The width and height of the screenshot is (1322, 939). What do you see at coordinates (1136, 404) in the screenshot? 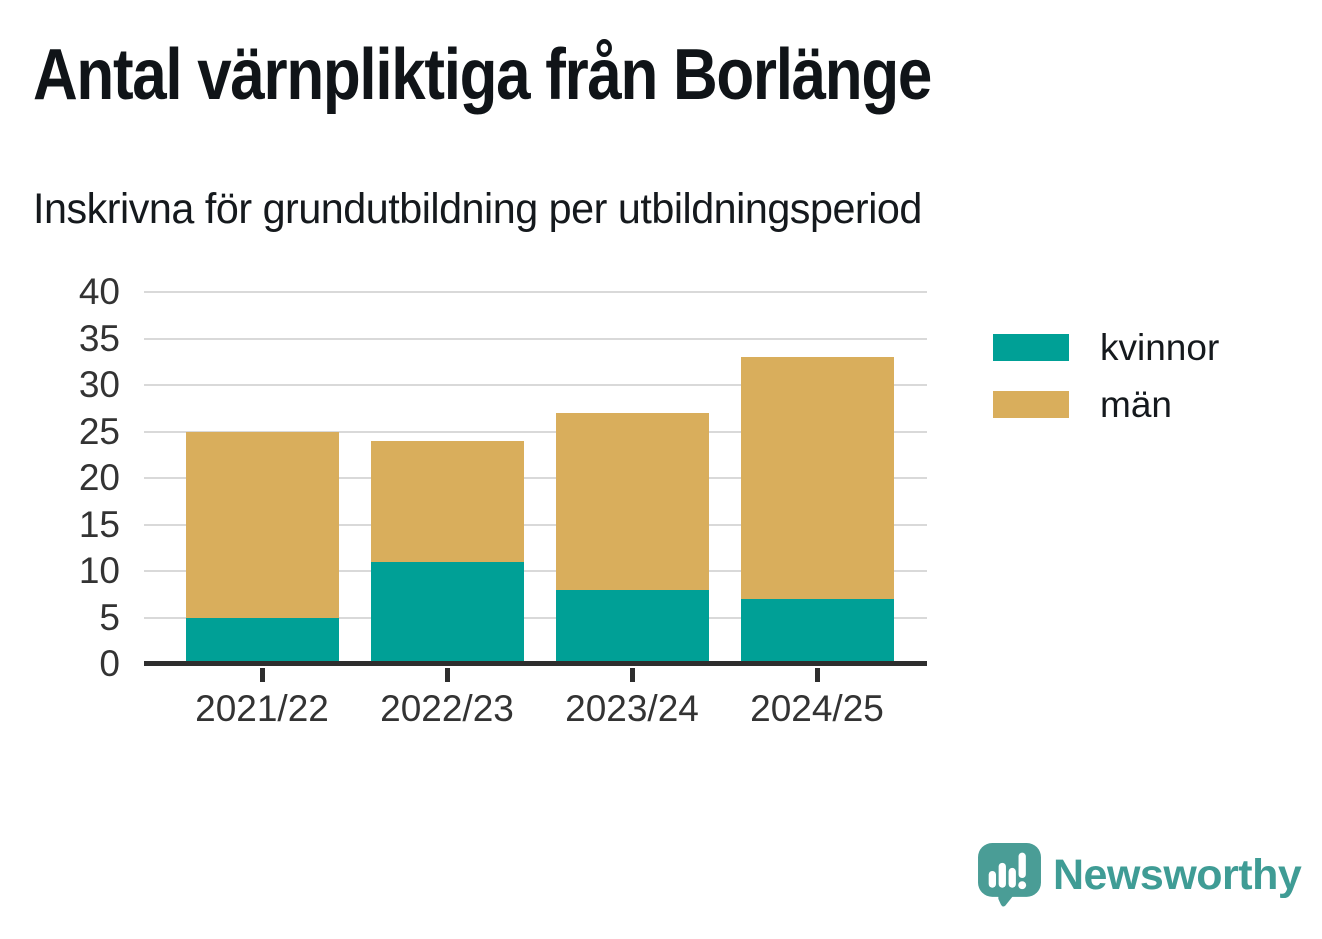
I see `legend-label: män` at bounding box center [1136, 404].